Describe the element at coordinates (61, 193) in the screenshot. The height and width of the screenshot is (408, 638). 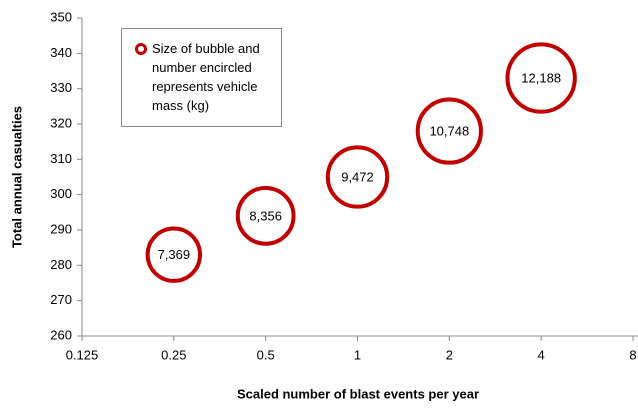
I see `y-tick-label: 300` at that location.